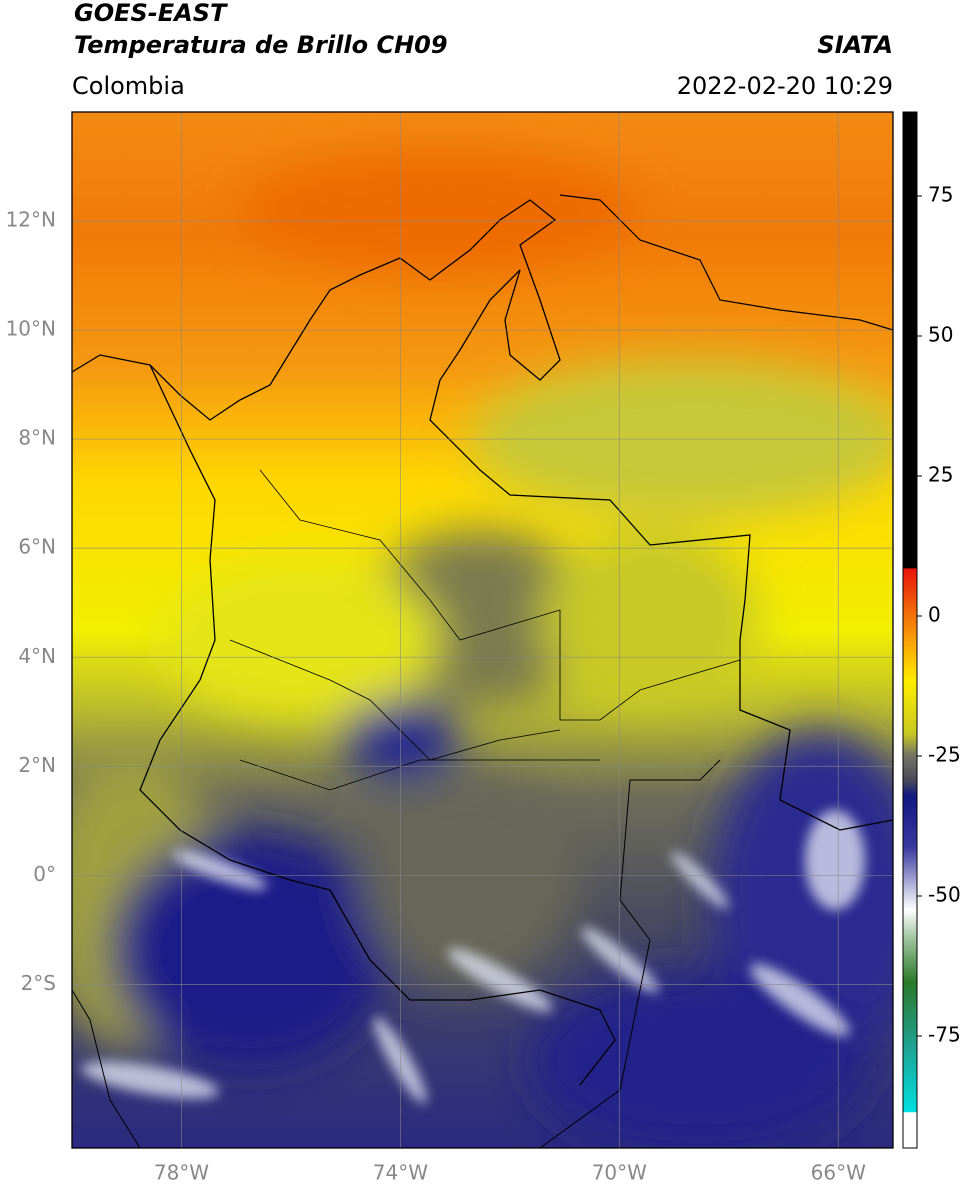 The image size is (966, 1194). What do you see at coordinates (31, 220) in the screenshot?
I see `lat-tick-label: 12°N` at bounding box center [31, 220].